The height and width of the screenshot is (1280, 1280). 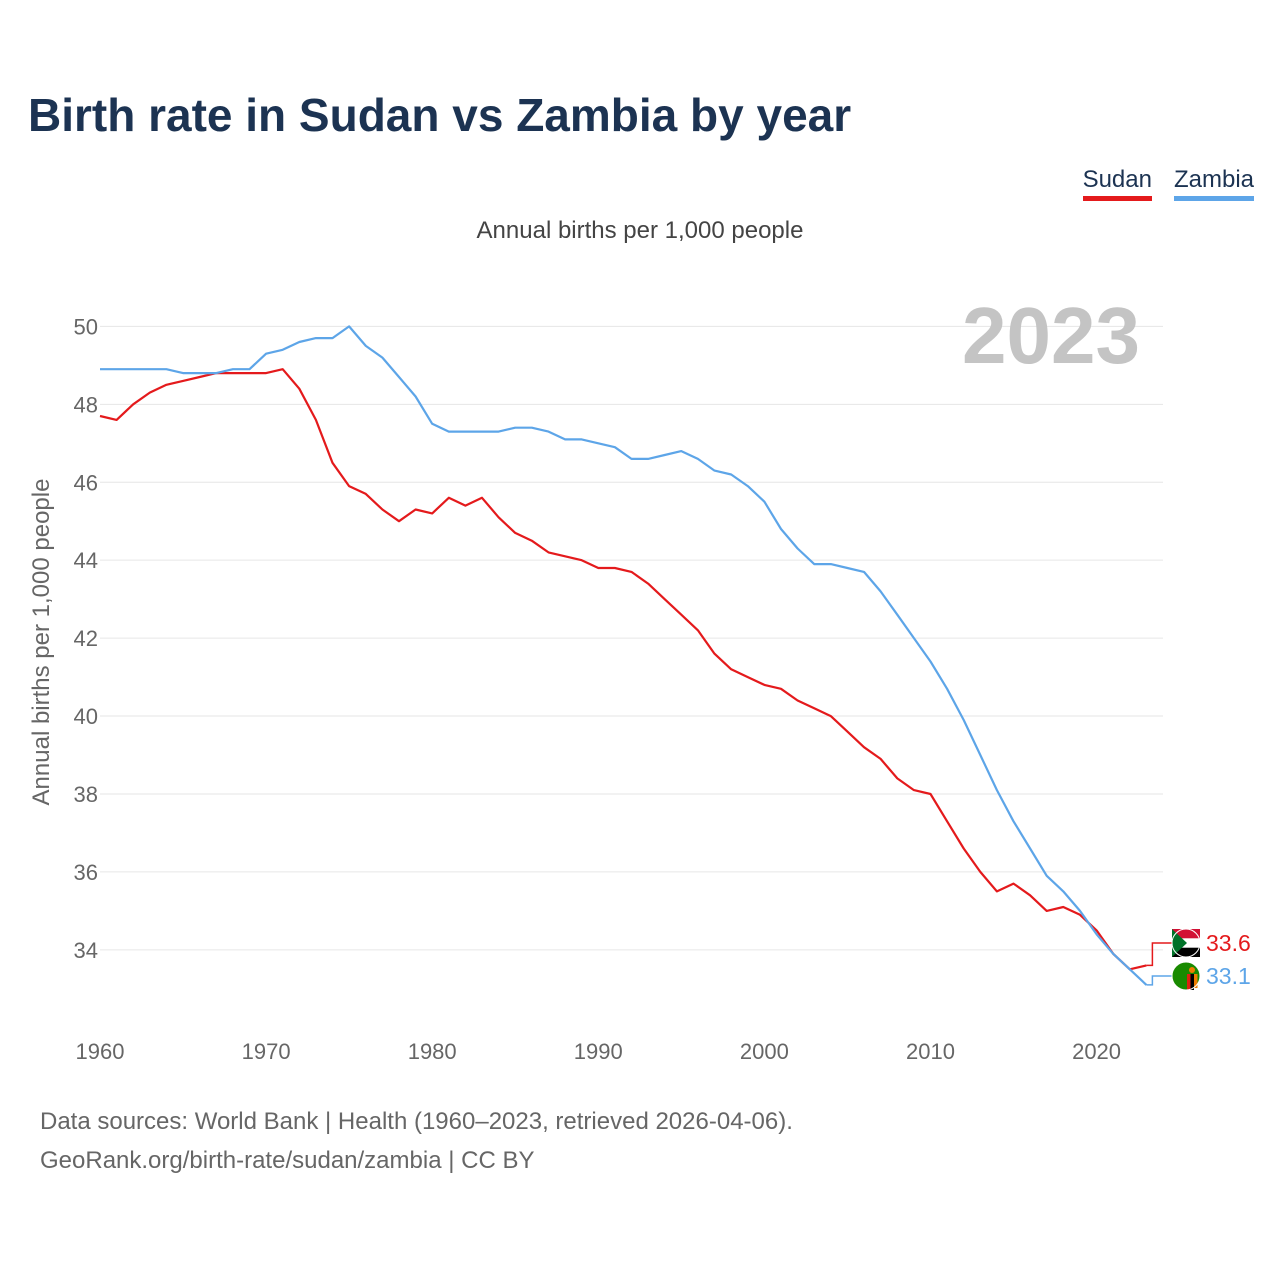 What do you see at coordinates (1117, 183) in the screenshot?
I see `legend-item-sudan: Sudan` at bounding box center [1117, 183].